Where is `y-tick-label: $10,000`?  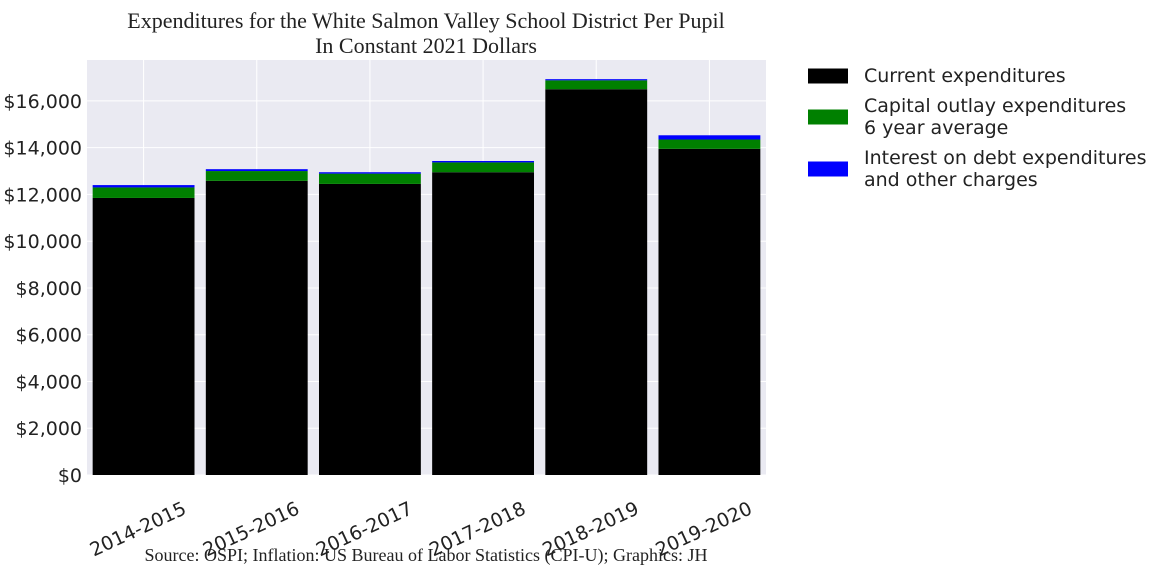
y-tick-label: $10,000 is located at coordinates (42, 242).